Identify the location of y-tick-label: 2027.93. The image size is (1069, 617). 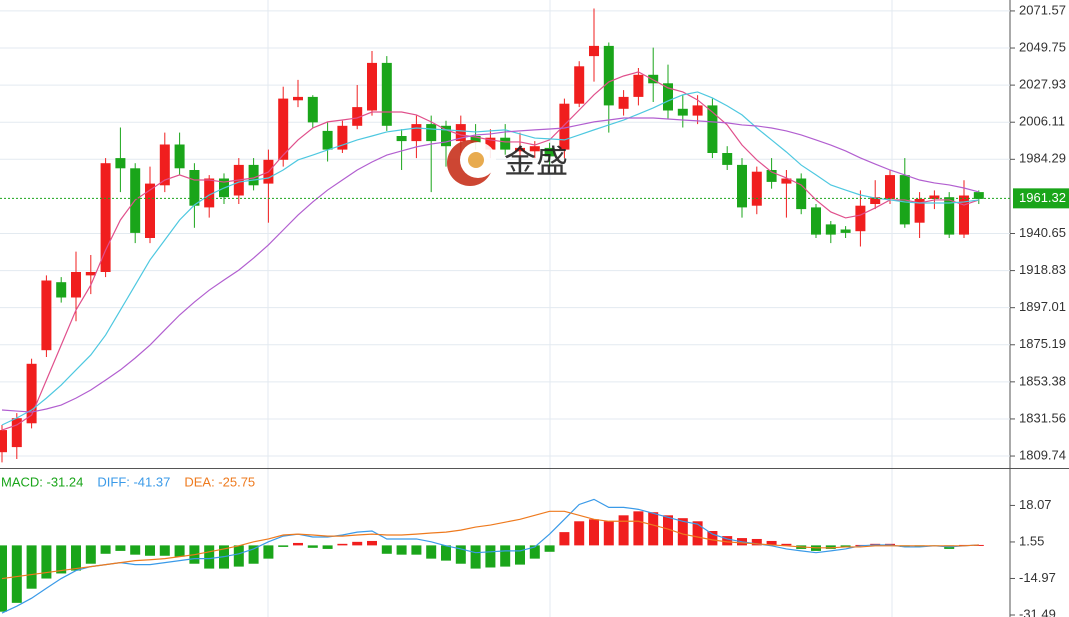
(1042, 84).